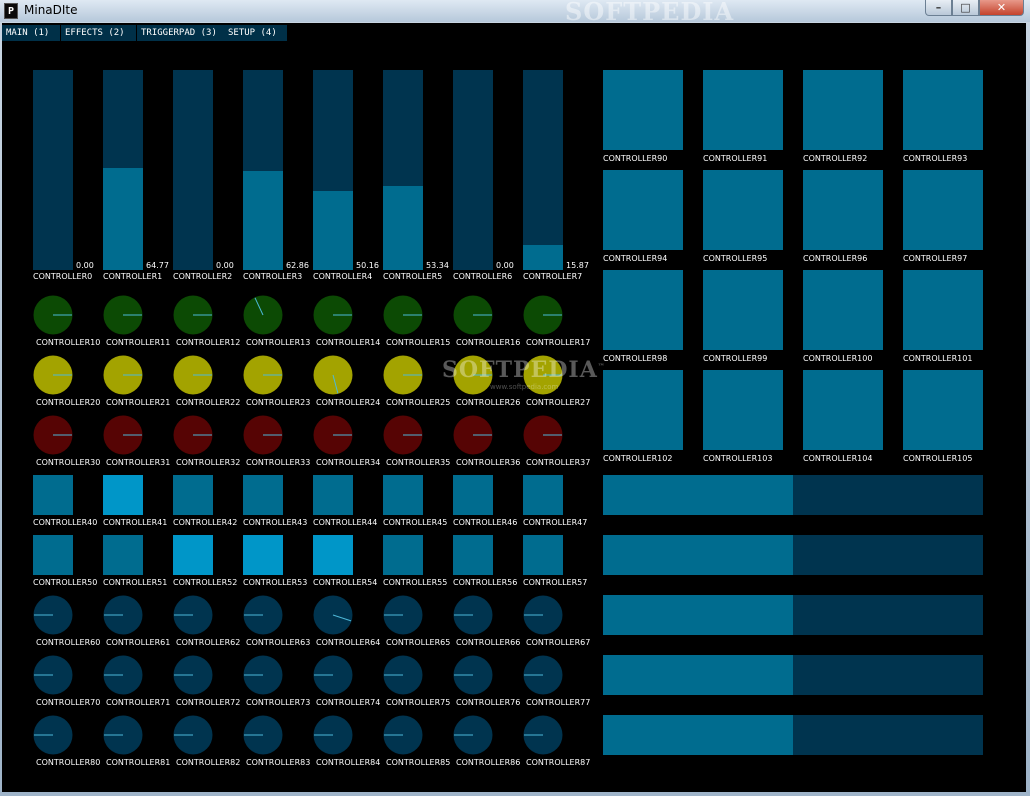  What do you see at coordinates (31, 33) in the screenshot?
I see `tab-main: MAIN (1)` at bounding box center [31, 33].